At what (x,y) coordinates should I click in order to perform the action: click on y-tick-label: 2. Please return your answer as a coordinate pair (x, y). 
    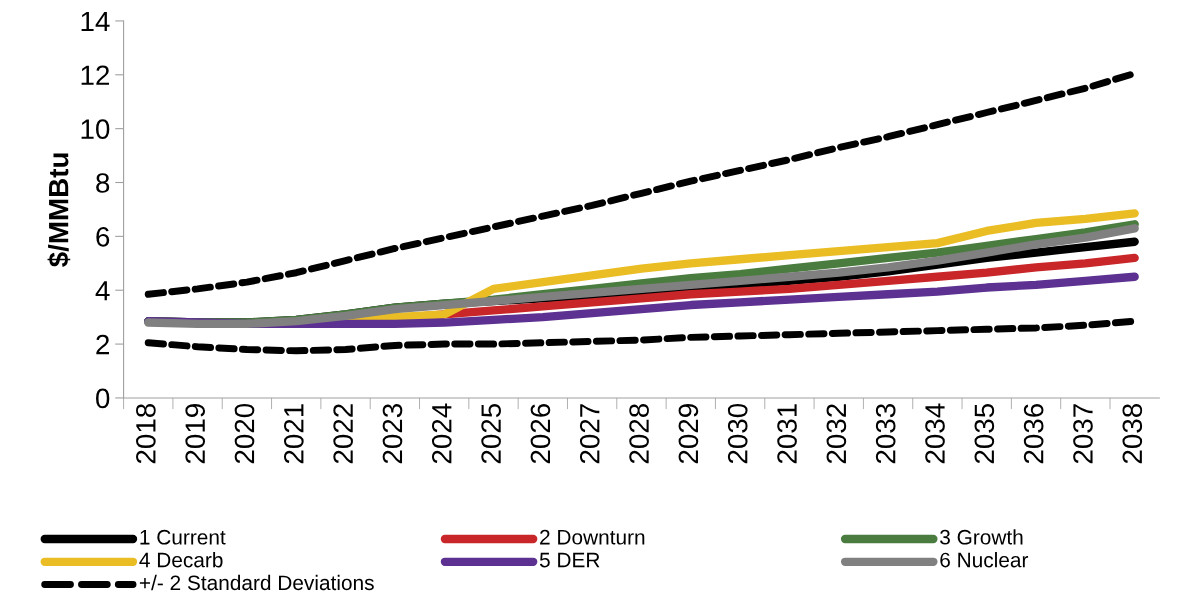
    Looking at the image, I should click on (102, 344).